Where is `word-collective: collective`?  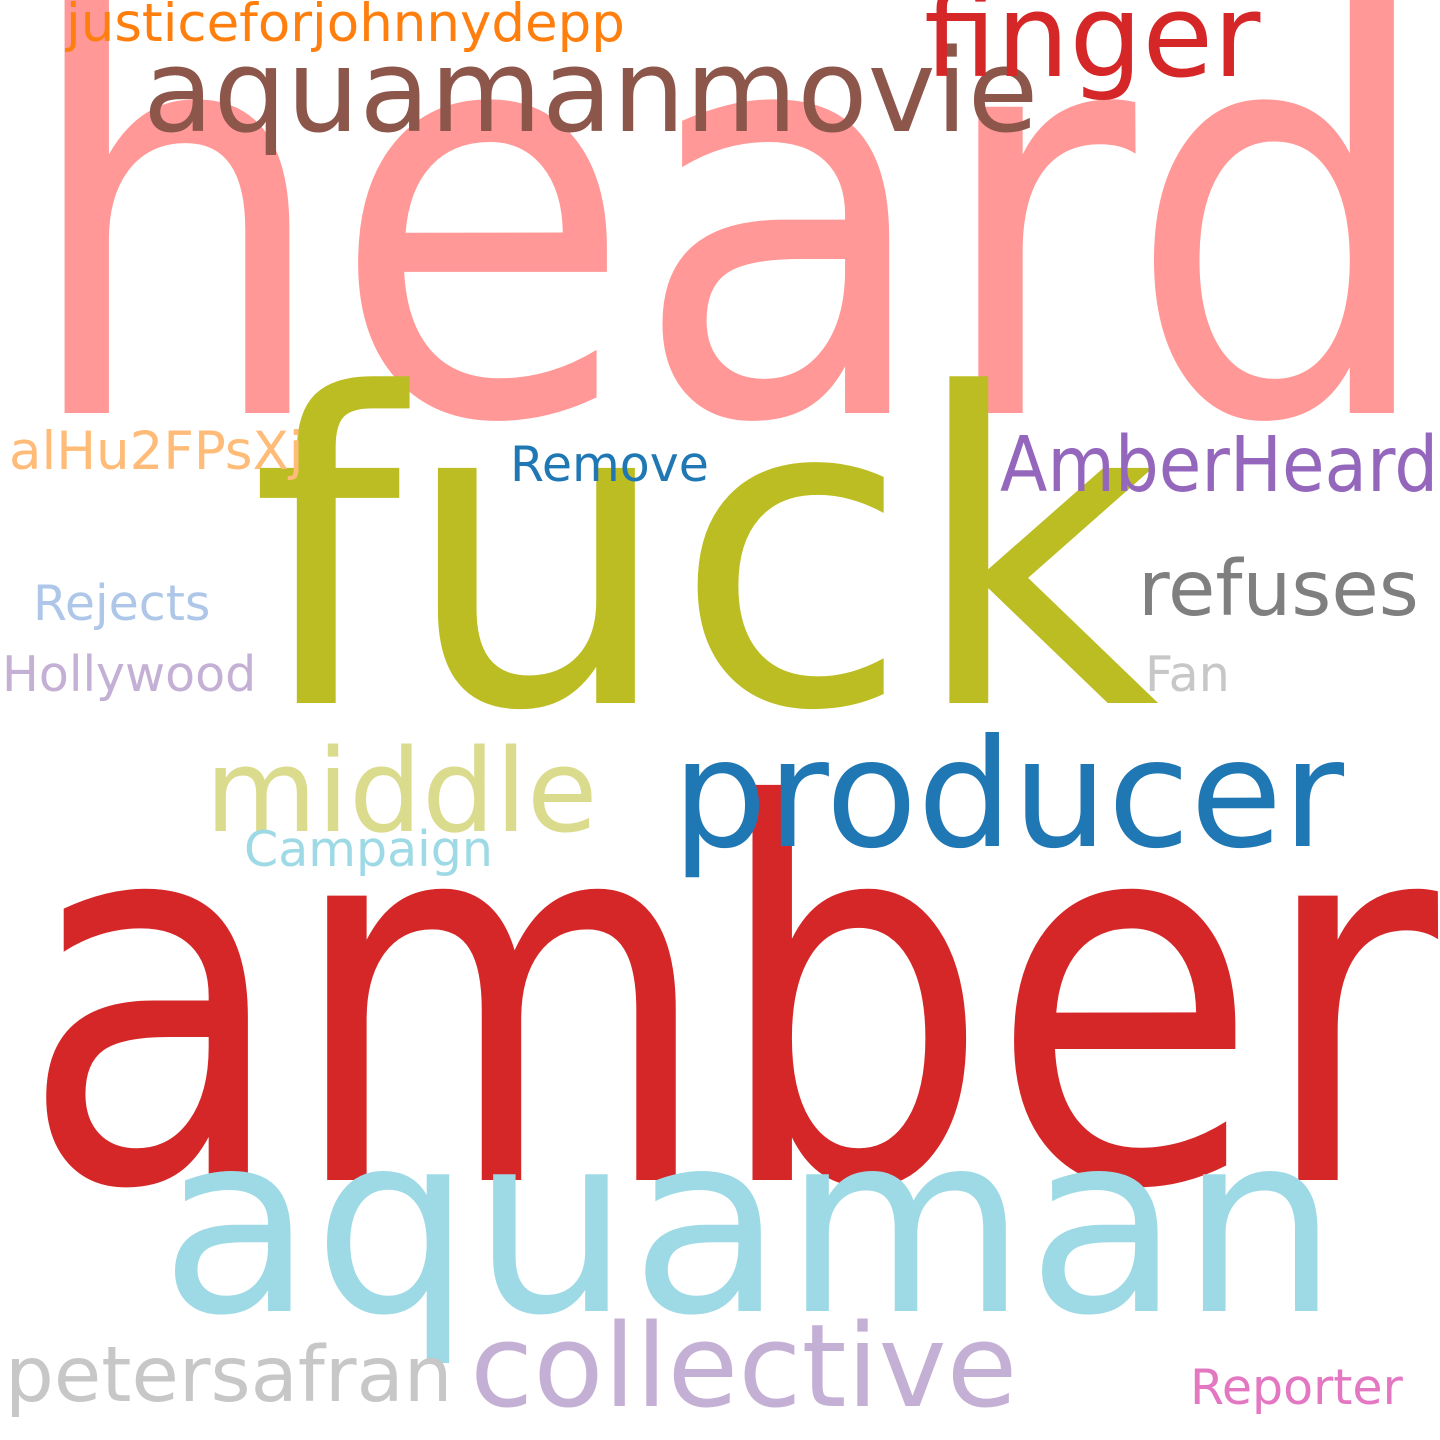
word-collective: collective is located at coordinates (744, 1367).